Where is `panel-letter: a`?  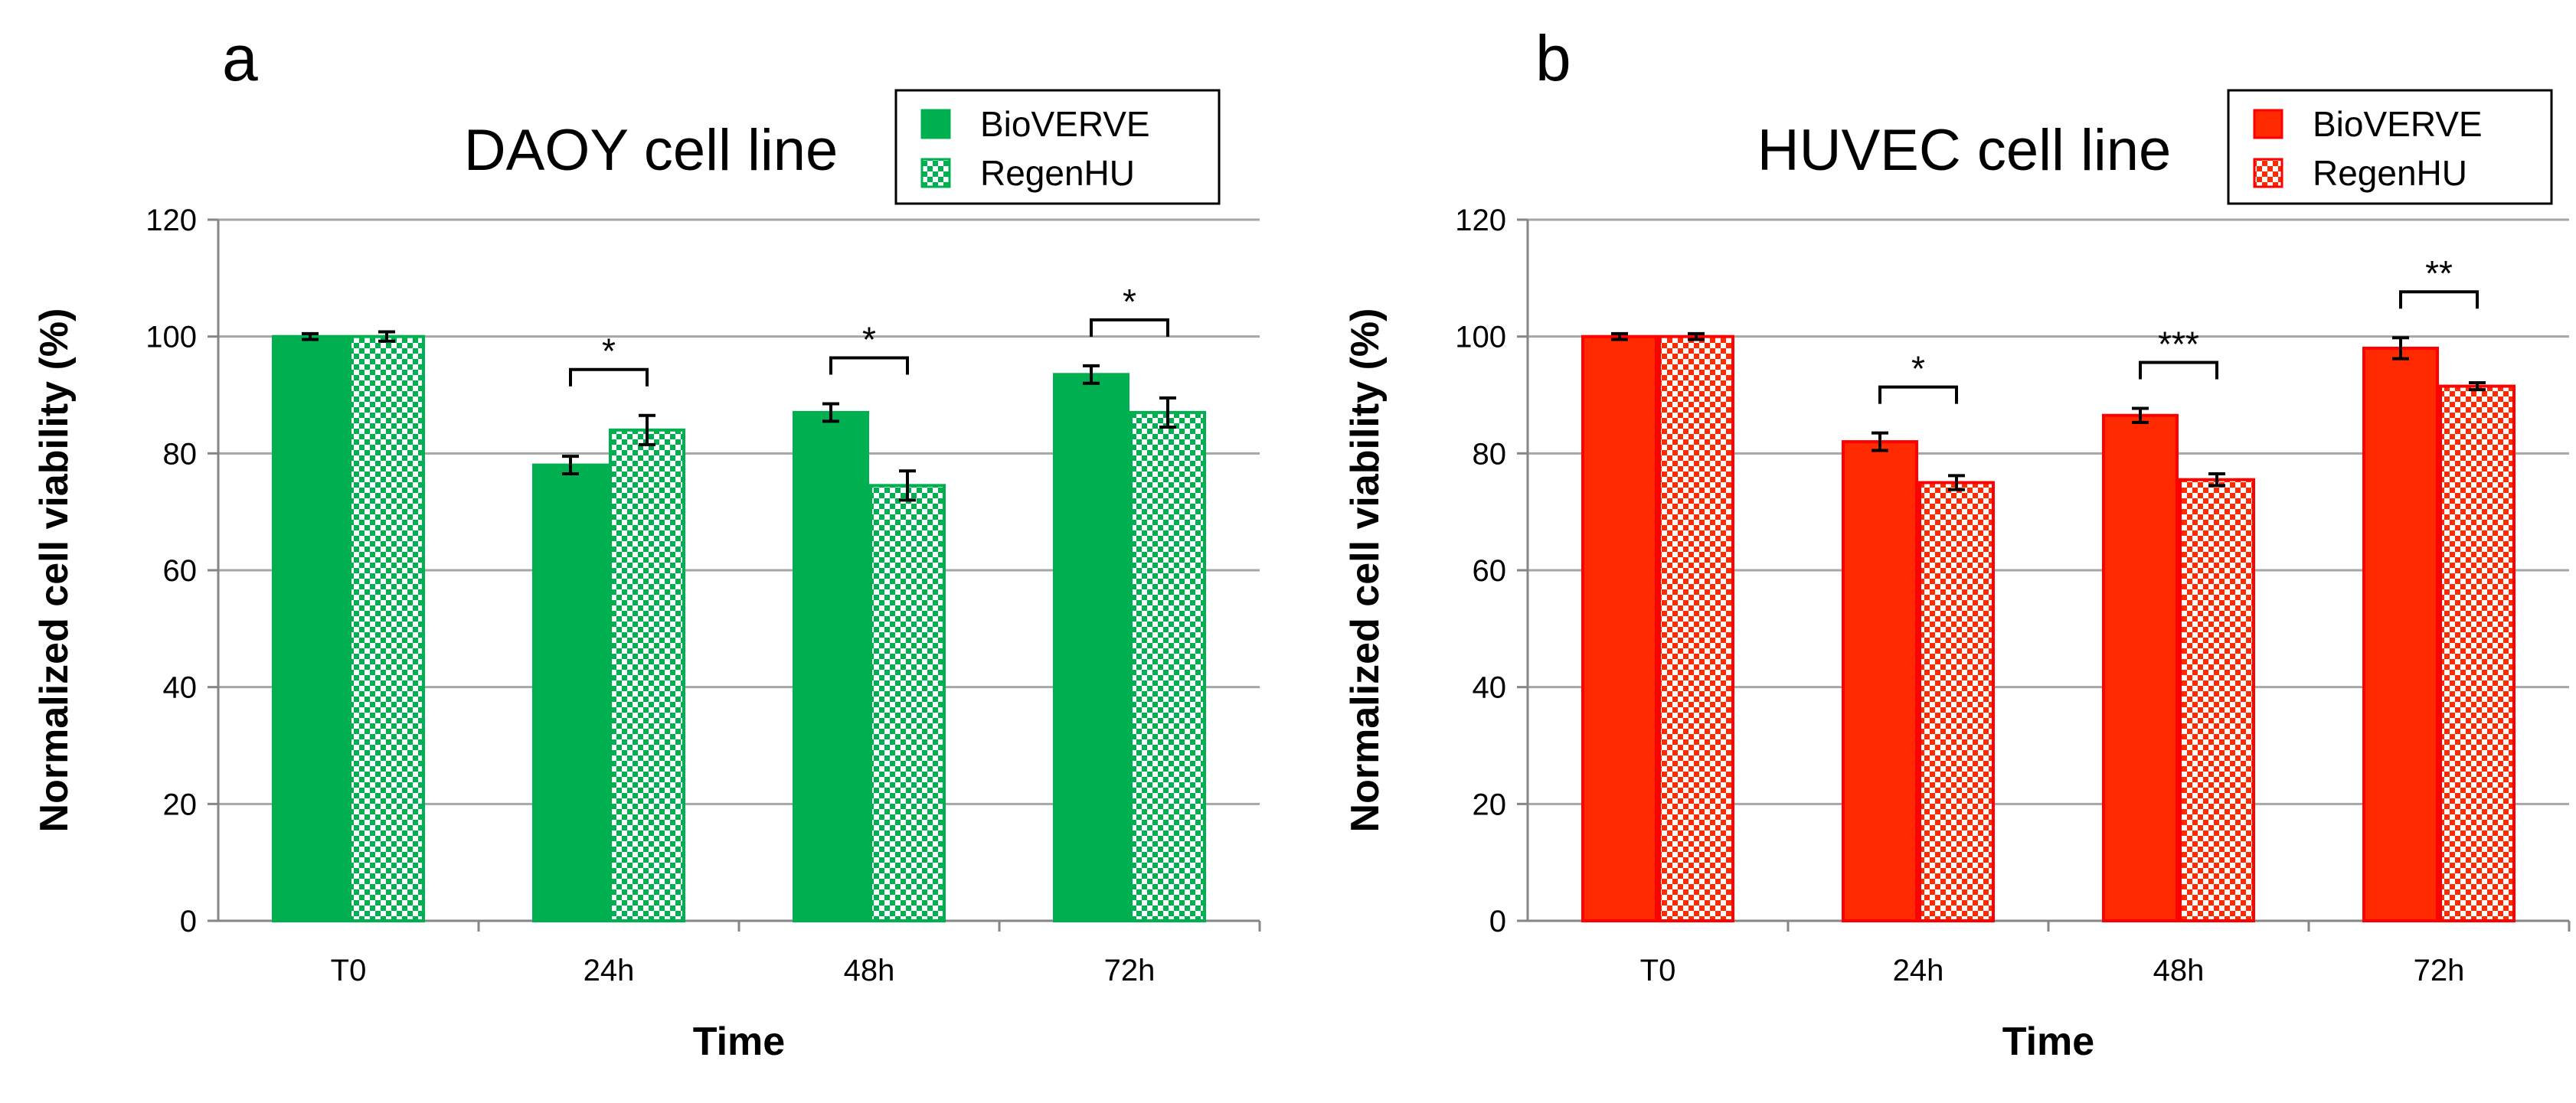
panel-letter: a is located at coordinates (240, 58).